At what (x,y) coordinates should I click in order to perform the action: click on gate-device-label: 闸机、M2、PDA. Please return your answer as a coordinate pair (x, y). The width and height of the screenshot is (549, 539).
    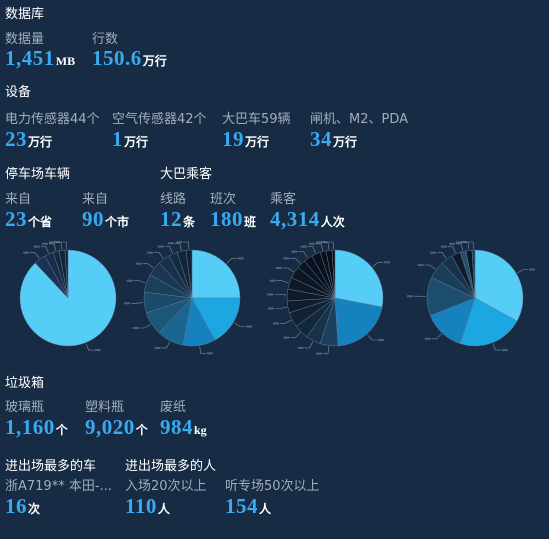
    Looking at the image, I should click on (359, 119).